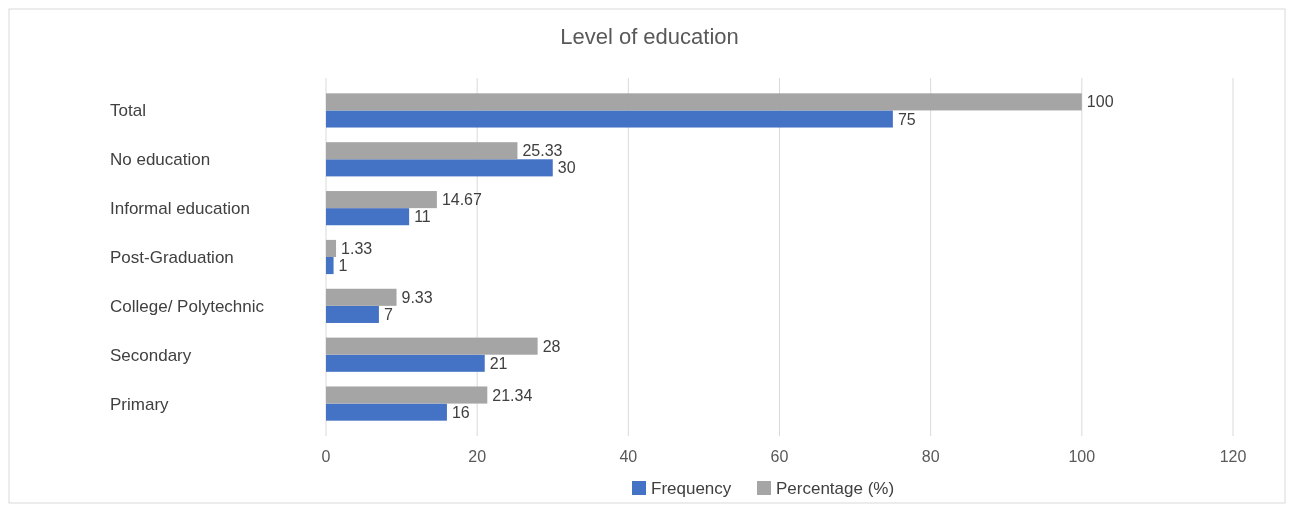 The height and width of the screenshot is (512, 1294). What do you see at coordinates (779, 456) in the screenshot?
I see `x-tick-label: 60` at bounding box center [779, 456].